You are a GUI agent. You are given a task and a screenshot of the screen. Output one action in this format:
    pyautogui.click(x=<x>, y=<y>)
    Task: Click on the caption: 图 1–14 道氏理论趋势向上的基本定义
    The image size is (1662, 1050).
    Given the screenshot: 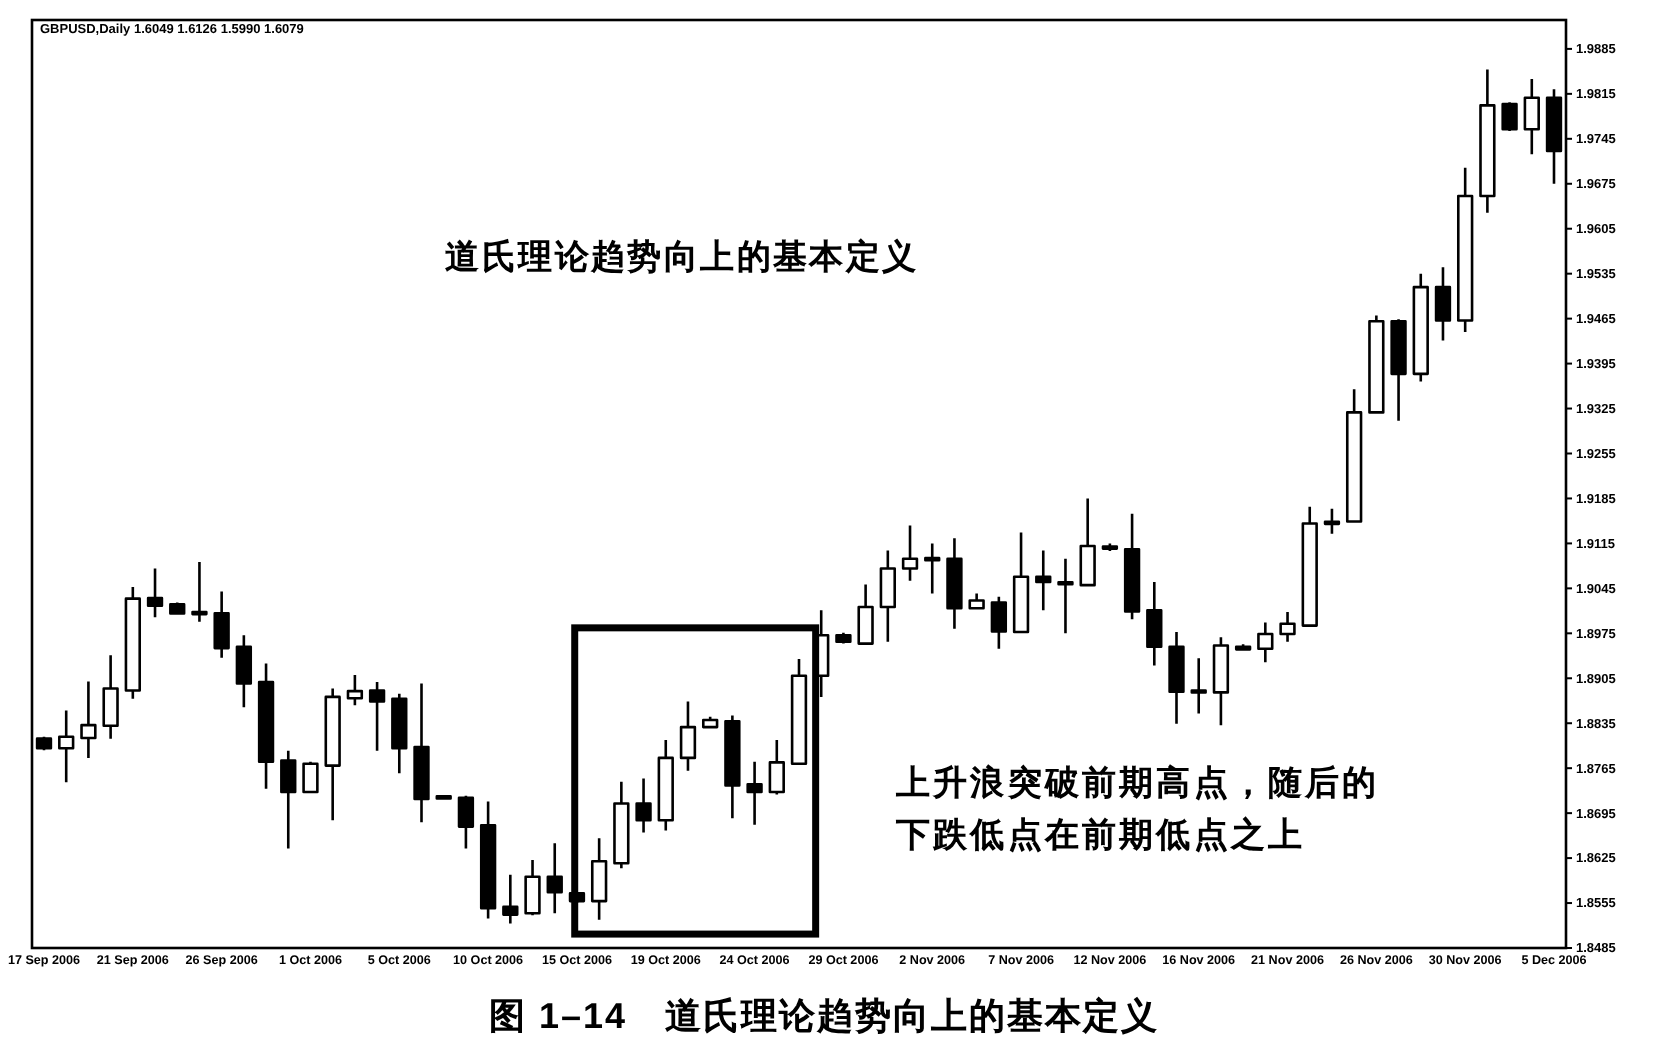 What is the action you would take?
    pyautogui.click(x=824, y=1016)
    